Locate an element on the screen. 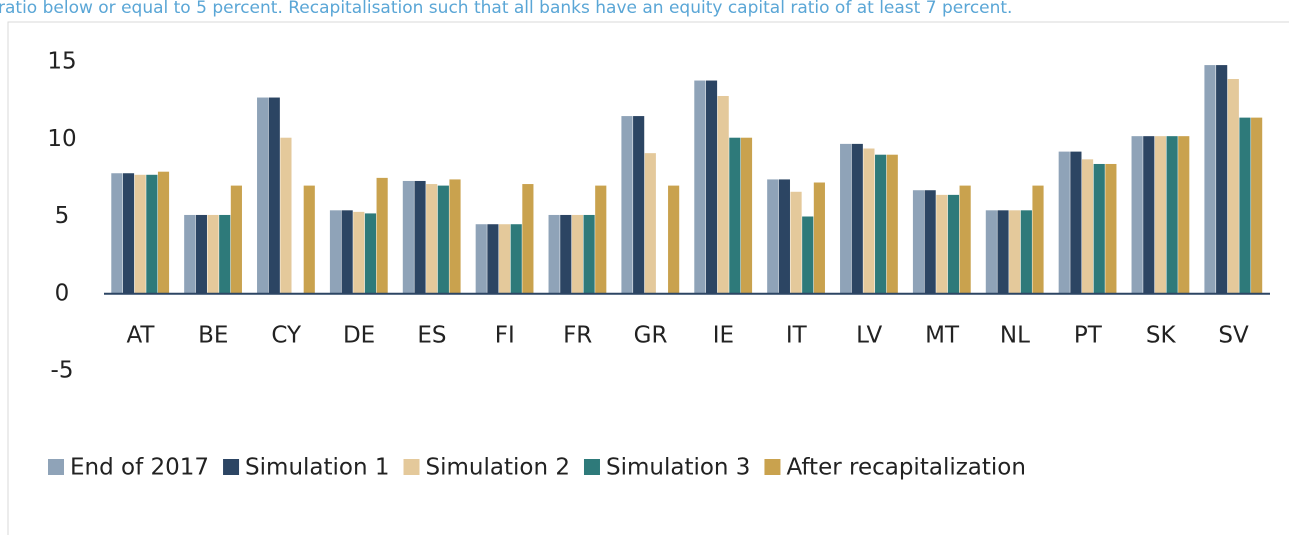 This screenshot has width=1289, height=535. legend-label: Simulation 3 is located at coordinates (678, 468).